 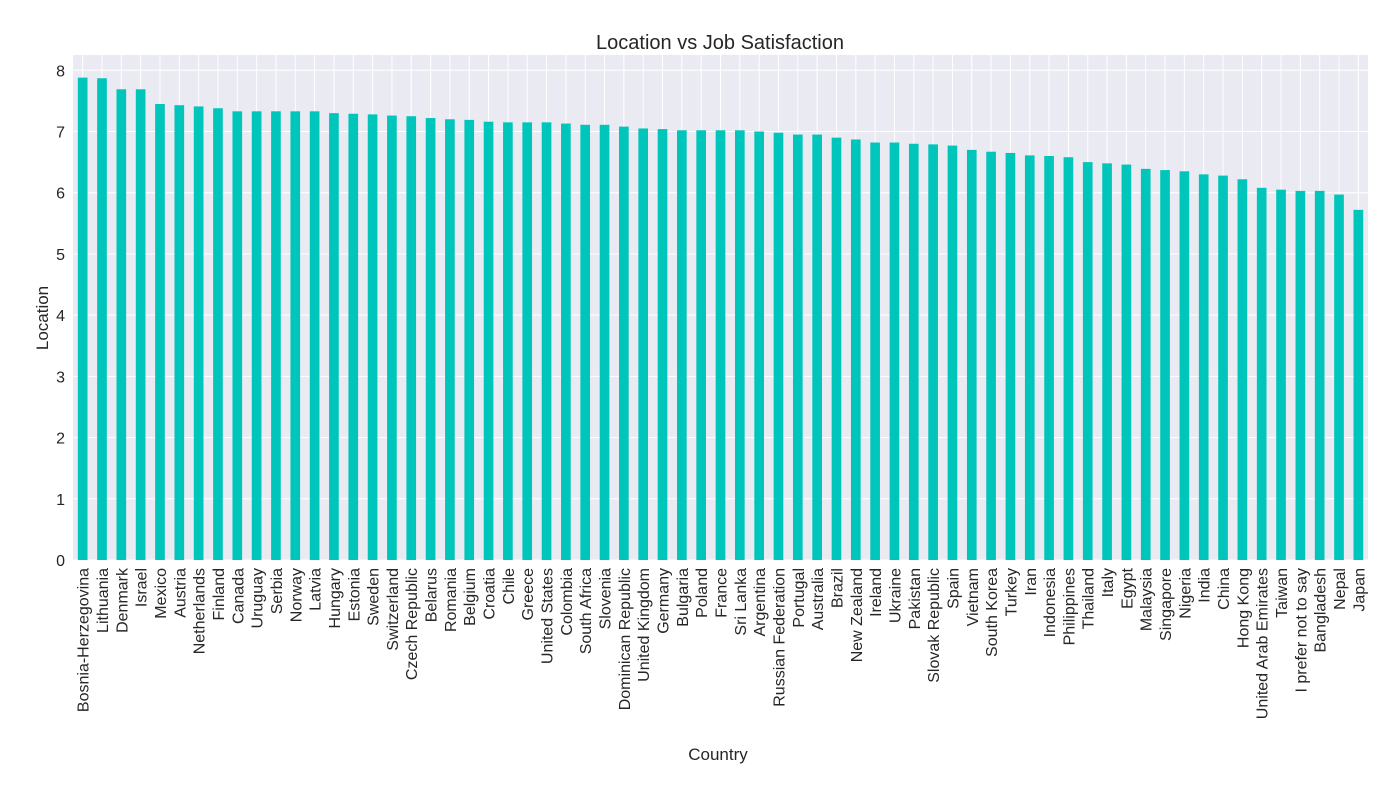 What do you see at coordinates (374, 597) in the screenshot?
I see `x-tick-label: Sweden` at bounding box center [374, 597].